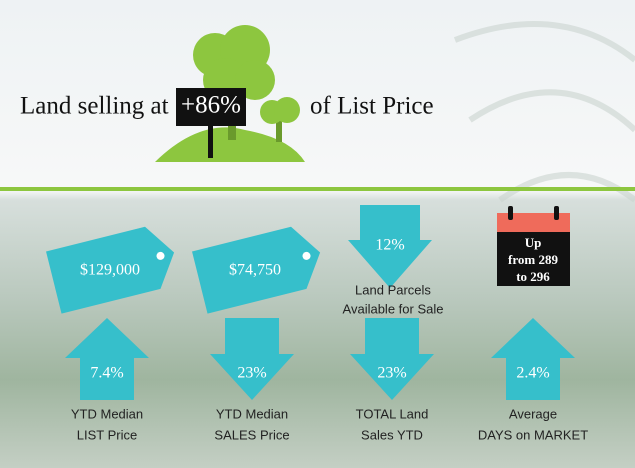 This screenshot has width=635, height=468. Describe the element at coordinates (533, 259) in the screenshot. I see `calendar-line: from 289` at that location.